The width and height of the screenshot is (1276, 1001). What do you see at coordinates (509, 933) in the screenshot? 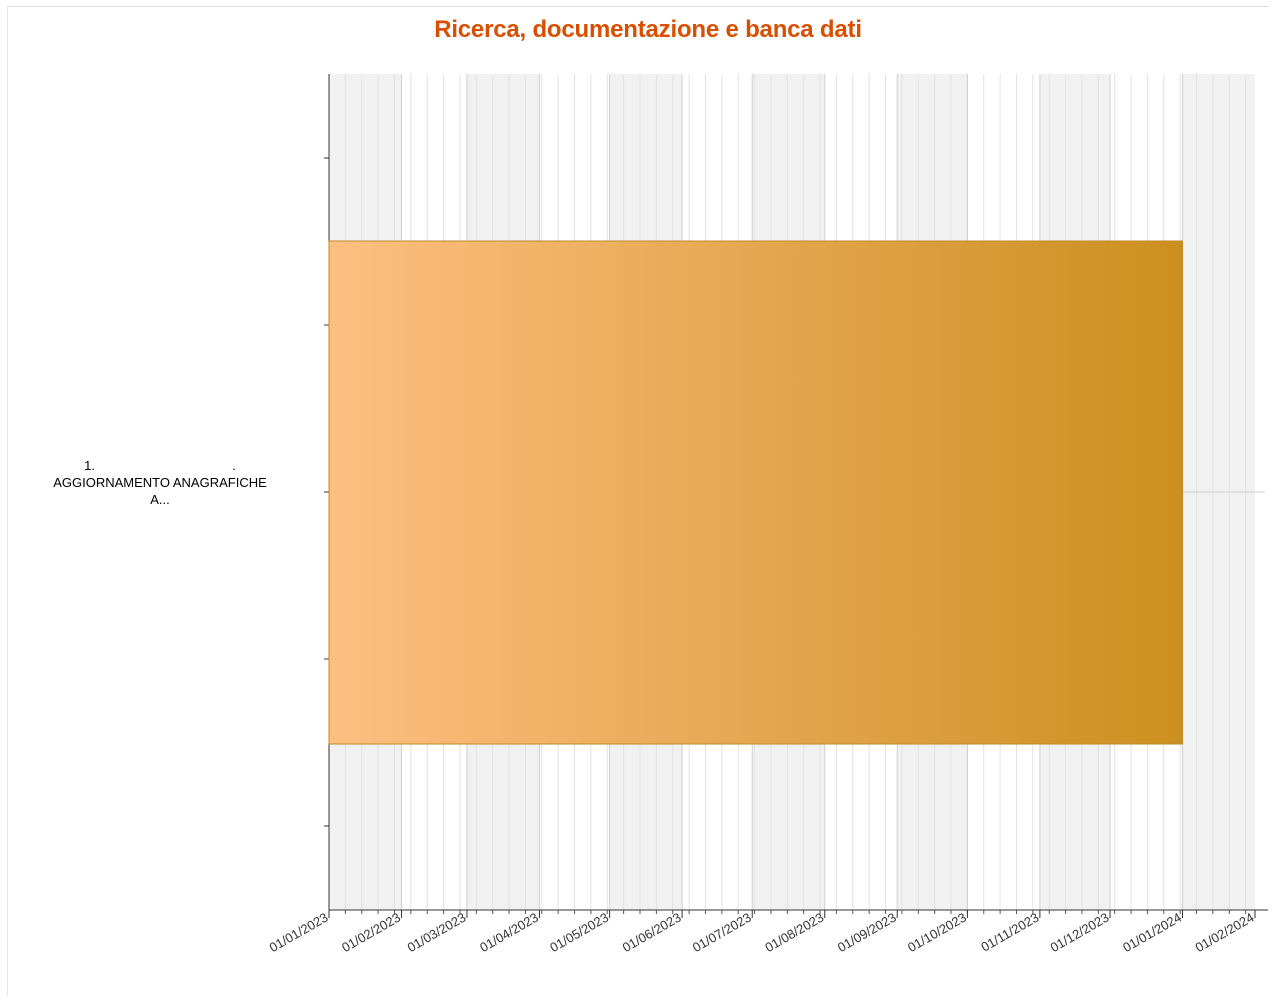
I see `x-tick-label: 01/04/2023` at bounding box center [509, 933].